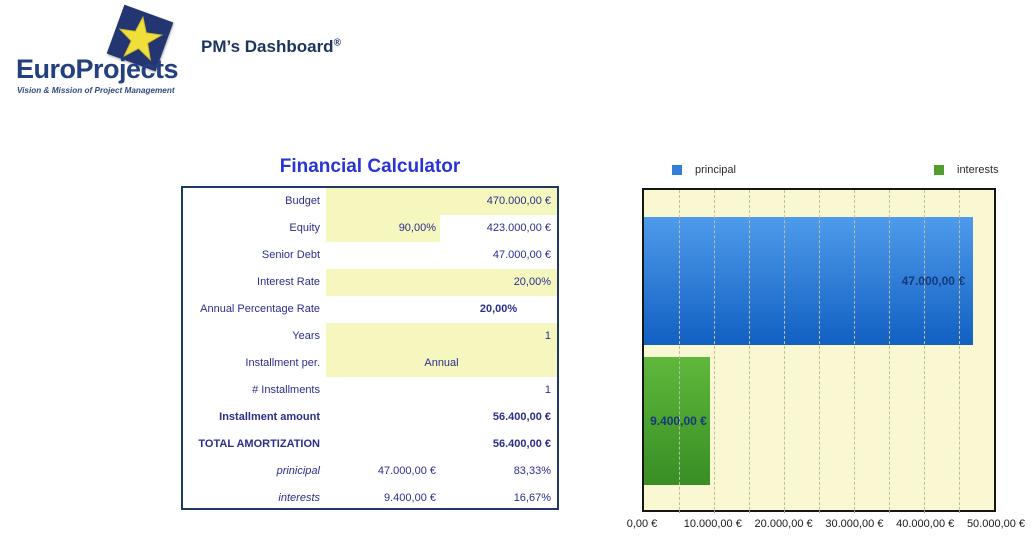 This screenshot has width=1033, height=557. What do you see at coordinates (406, 471) in the screenshot?
I see `principal-amount: 47.000,00 €` at bounding box center [406, 471].